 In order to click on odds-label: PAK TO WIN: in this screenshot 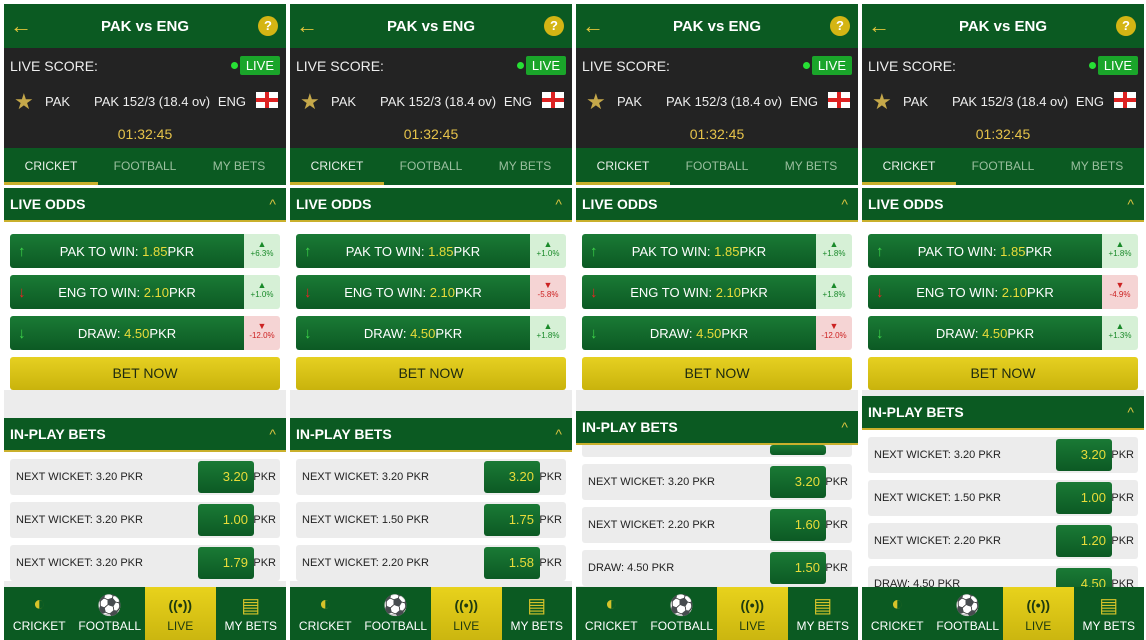, I will do `click(99, 251)`.